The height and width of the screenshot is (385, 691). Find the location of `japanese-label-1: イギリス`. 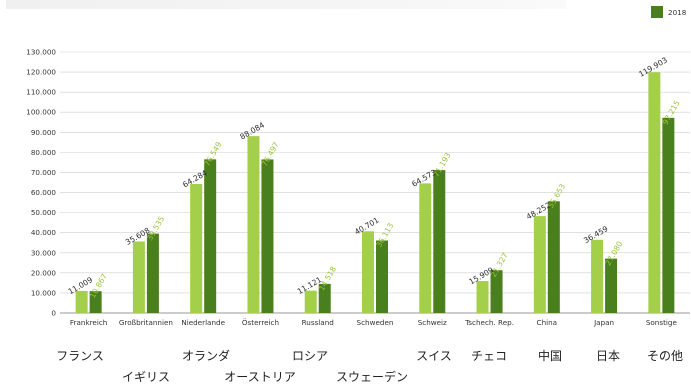

japanese-label-1: イギリス is located at coordinates (145, 377).